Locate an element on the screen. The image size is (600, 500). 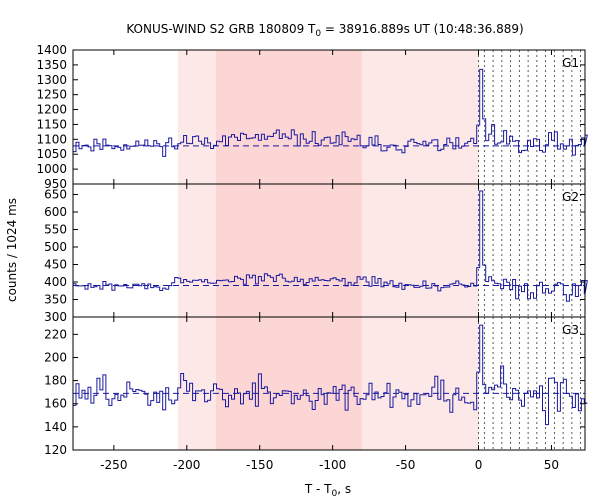
y-tick-label: 600 is located at coordinates (55, 212).